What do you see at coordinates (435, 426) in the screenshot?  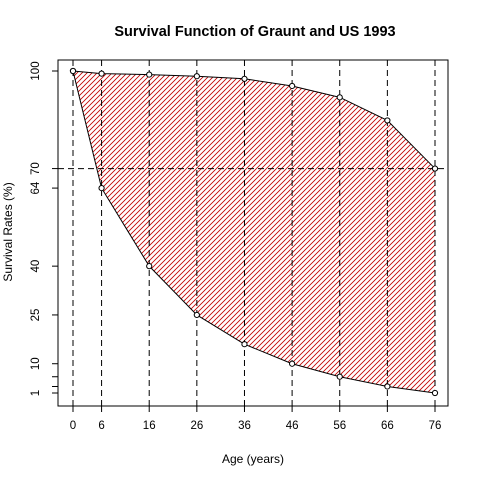 I see `x-tick-label: 76` at bounding box center [435, 426].